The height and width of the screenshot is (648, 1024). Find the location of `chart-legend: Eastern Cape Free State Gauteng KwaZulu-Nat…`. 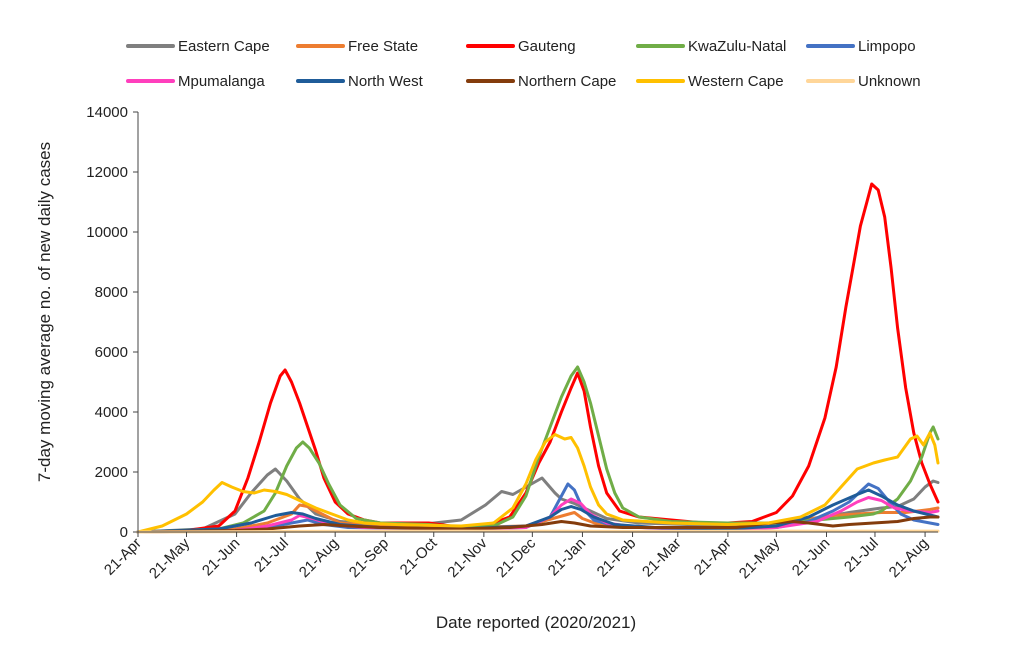

chart-legend: Eastern Cape Free State Gauteng KwaZulu-Nat… is located at coordinates (523, 64).